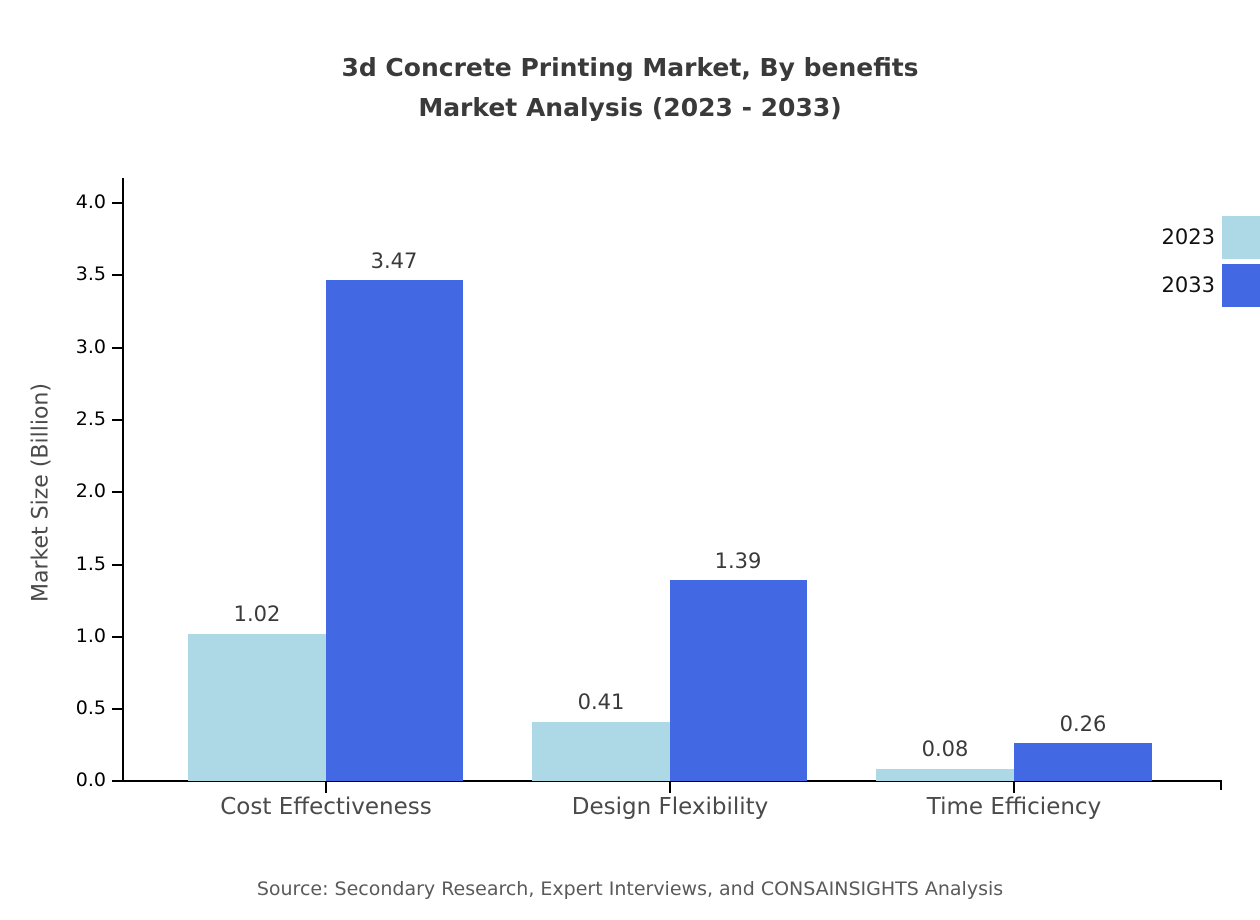 The height and width of the screenshot is (920, 1260). What do you see at coordinates (117, 565) in the screenshot?
I see `y-tick-mark-1.5` at bounding box center [117, 565].